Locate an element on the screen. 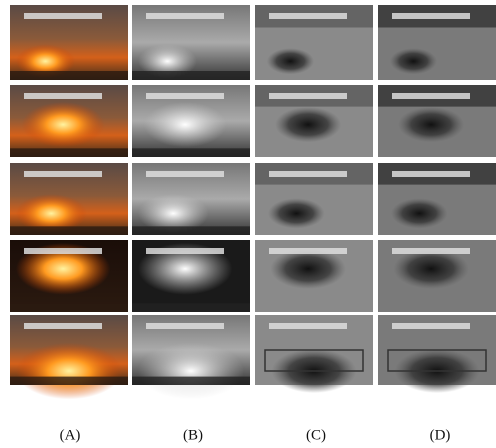  panel-label: (B) is located at coordinates (193, 435).